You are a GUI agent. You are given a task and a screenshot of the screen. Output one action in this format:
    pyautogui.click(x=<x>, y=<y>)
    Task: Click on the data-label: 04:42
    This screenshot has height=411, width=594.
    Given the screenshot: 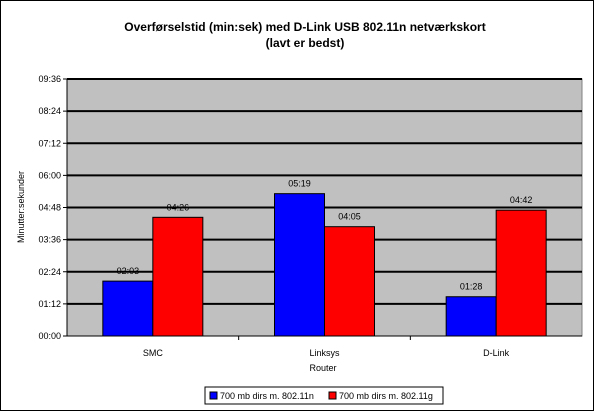 What is the action you would take?
    pyautogui.click(x=521, y=200)
    